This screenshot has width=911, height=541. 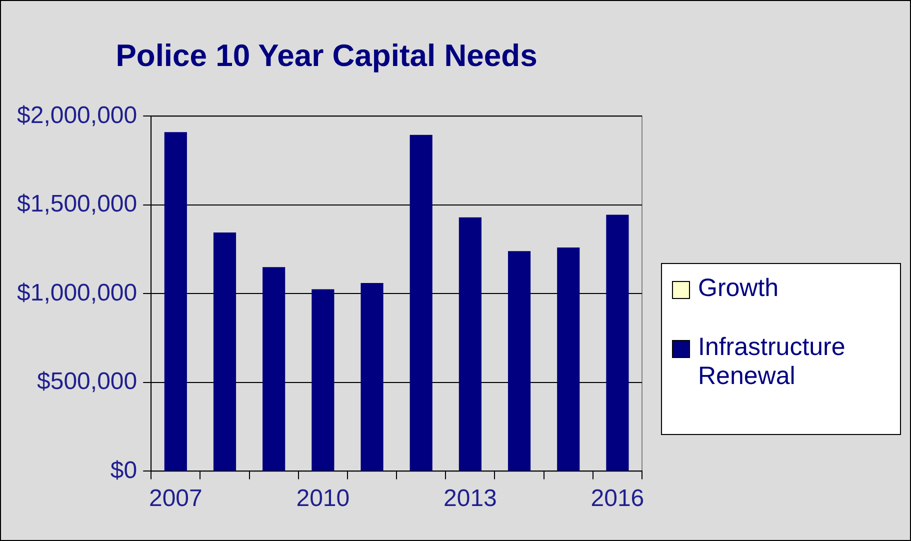 I want to click on y-tick-label: $0, so click(x=124, y=470).